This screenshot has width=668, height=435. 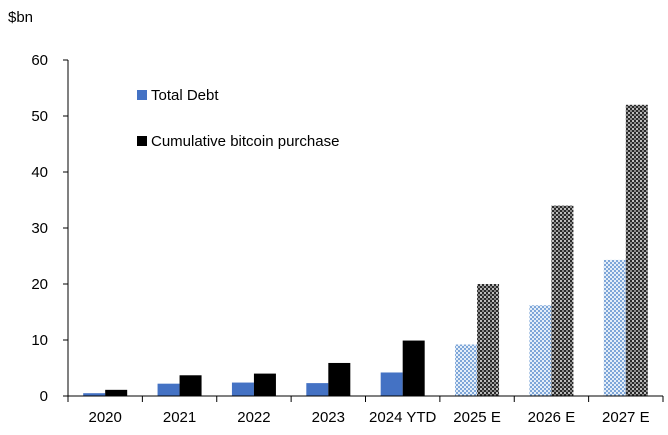 I want to click on legend-label-bitcoin: Cumulative bitcoin purchase, so click(x=245, y=141).